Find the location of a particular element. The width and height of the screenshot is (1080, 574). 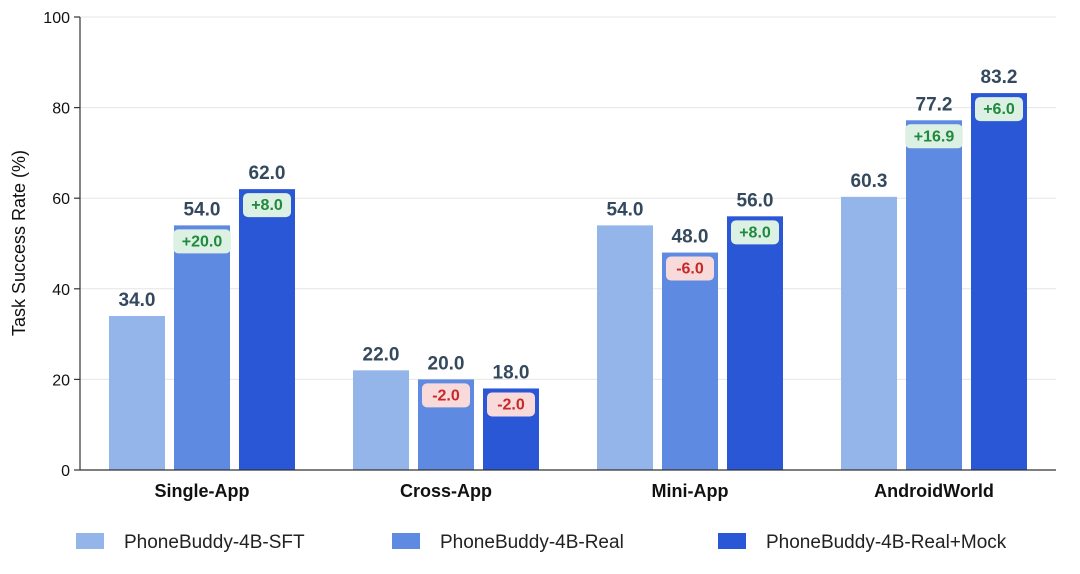

legend-item: PhoneBuddy-4B-Real+Mock is located at coordinates (862, 542).